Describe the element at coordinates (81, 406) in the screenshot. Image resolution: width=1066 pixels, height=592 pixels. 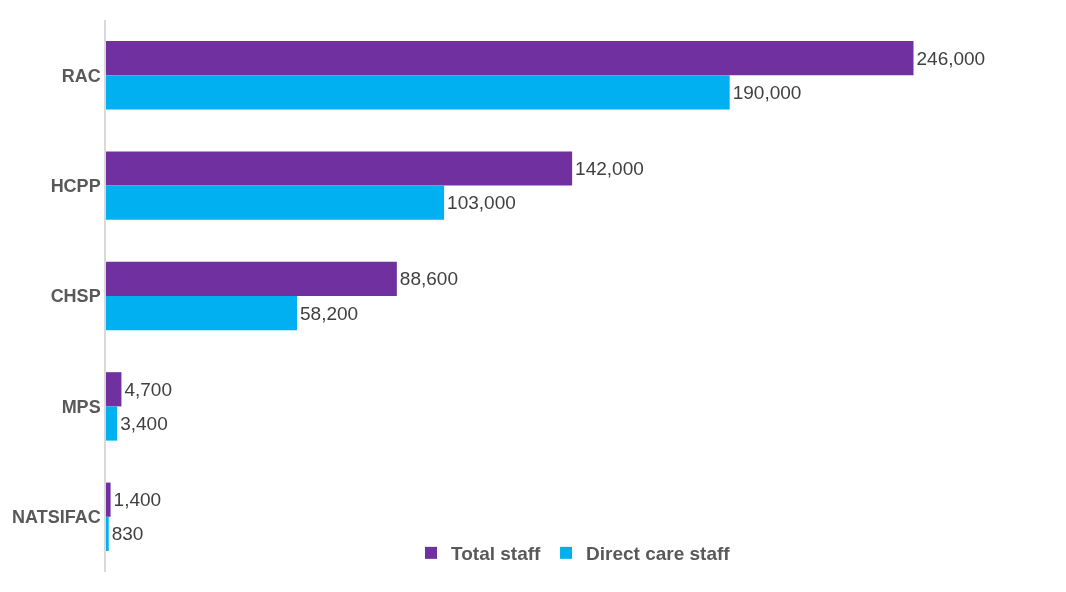
I see `y-tick-label: MPS` at that location.